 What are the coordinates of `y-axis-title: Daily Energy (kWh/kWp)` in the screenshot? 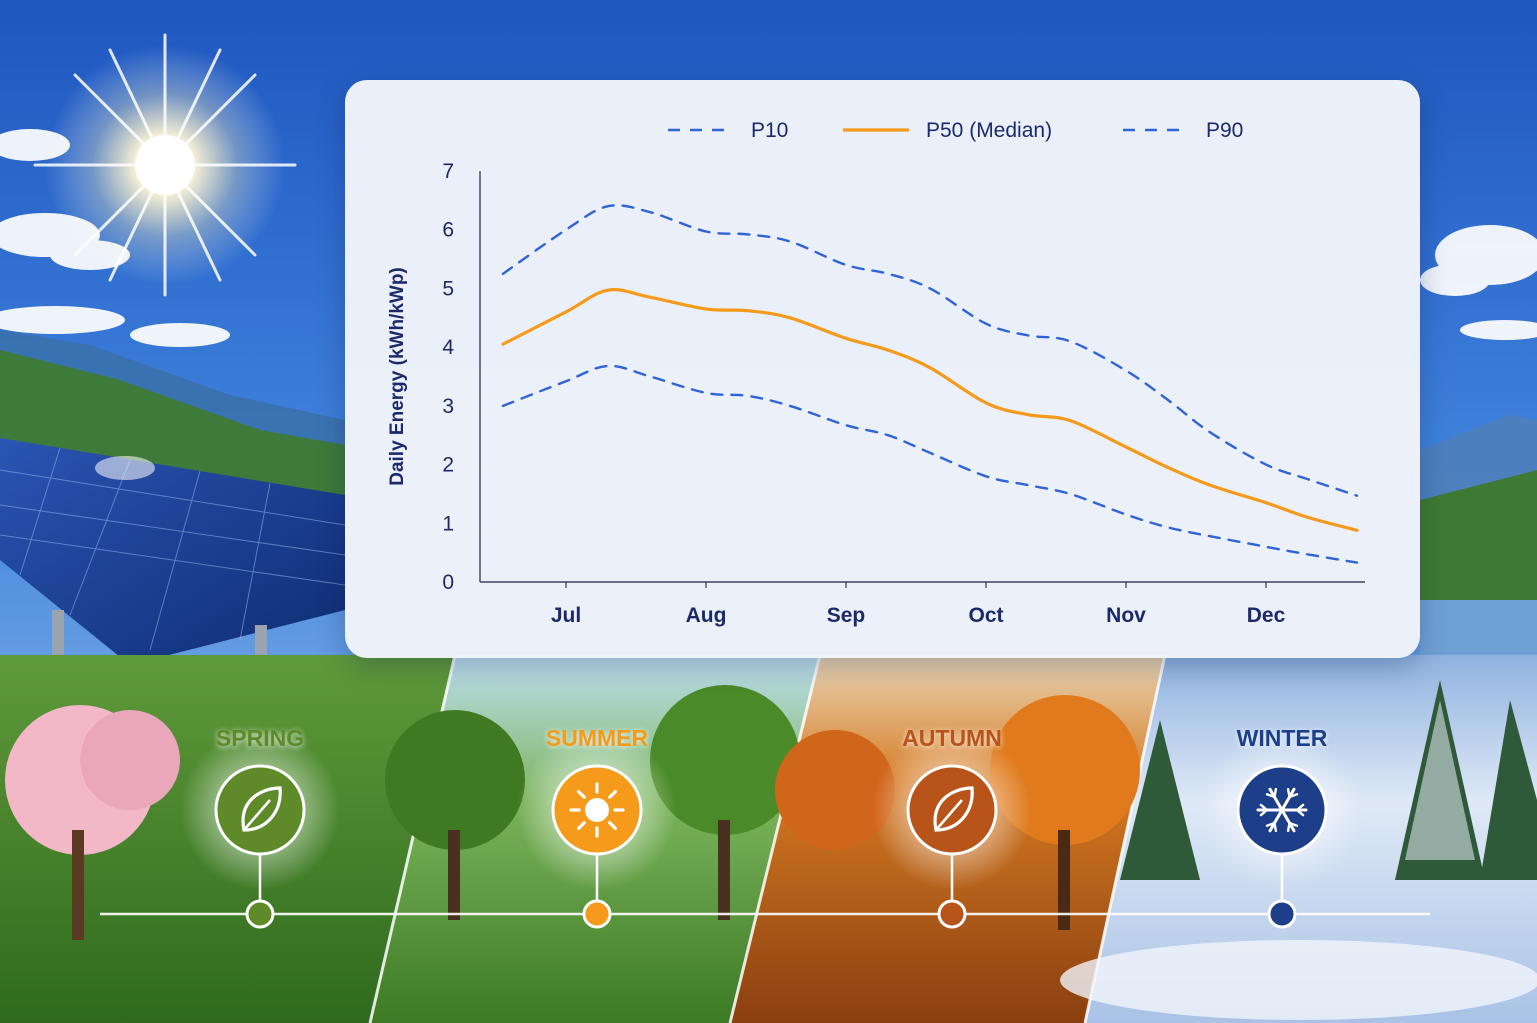 It's located at (397, 376).